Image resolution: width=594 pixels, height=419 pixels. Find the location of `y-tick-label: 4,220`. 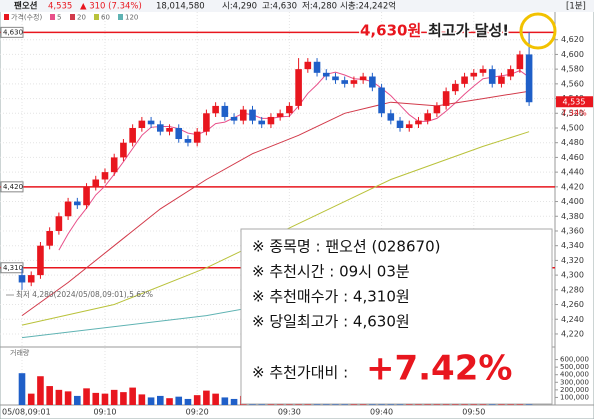

y-tick-label: 4,220 is located at coordinates (572, 333).